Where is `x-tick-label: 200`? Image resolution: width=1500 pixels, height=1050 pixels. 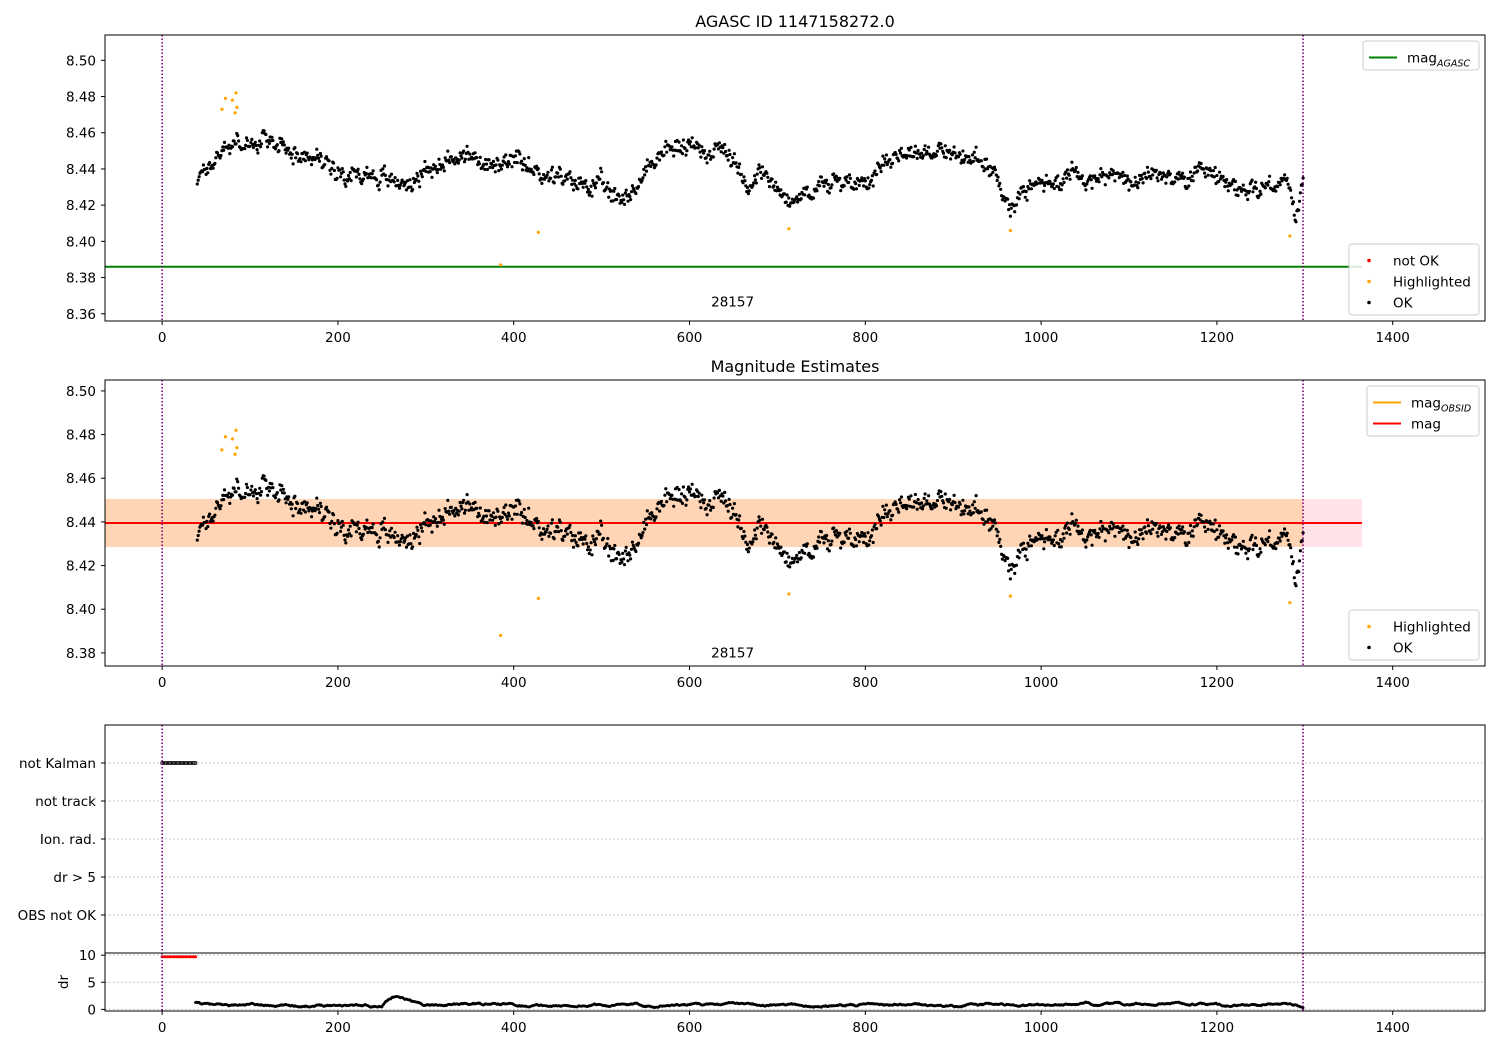 x-tick-label: 200 is located at coordinates (338, 338).